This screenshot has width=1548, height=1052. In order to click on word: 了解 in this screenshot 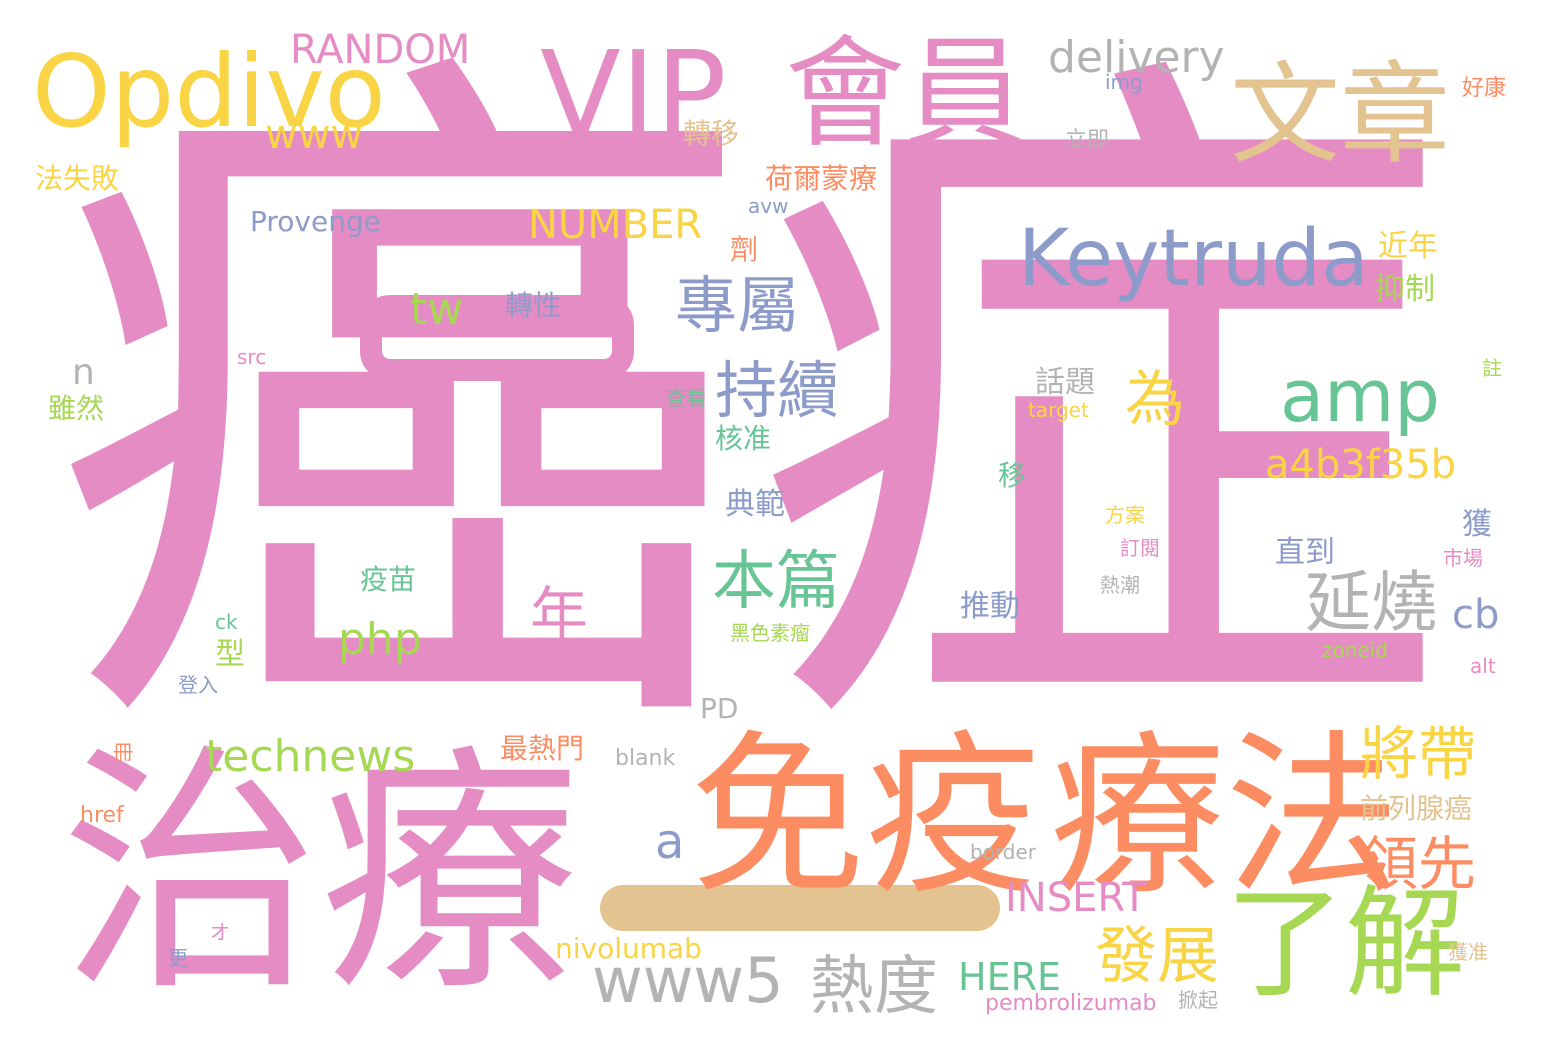, I will do `click(1345, 944)`.